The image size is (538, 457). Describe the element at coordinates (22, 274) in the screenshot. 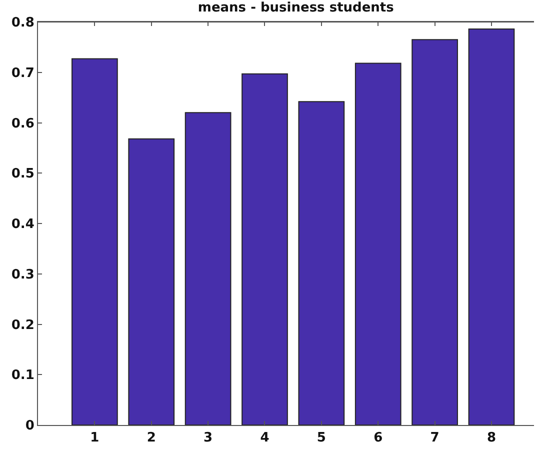

I see `y-tick-label: 0.3` at that location.